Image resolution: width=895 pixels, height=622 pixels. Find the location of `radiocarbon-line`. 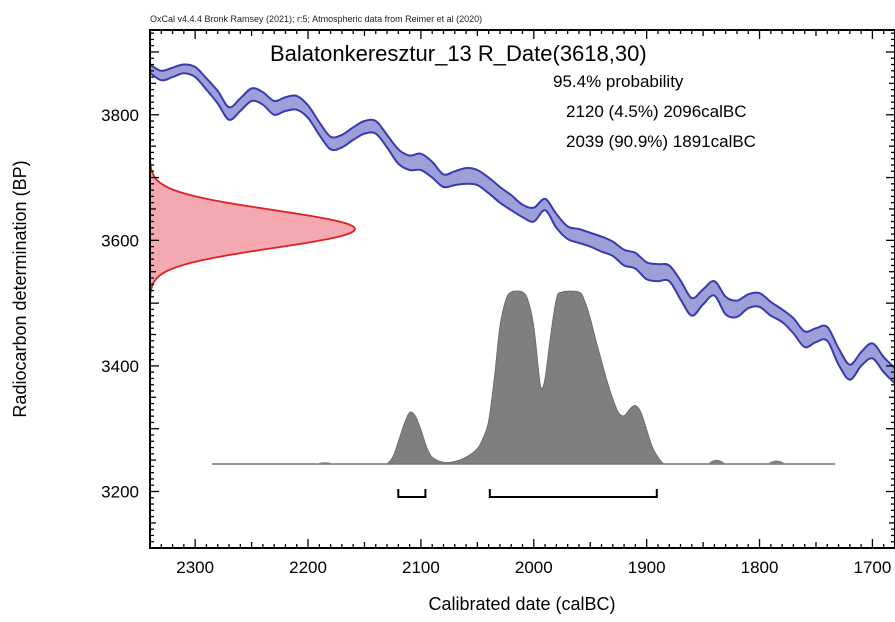

radiocarbon-line is located at coordinates (253, 229).